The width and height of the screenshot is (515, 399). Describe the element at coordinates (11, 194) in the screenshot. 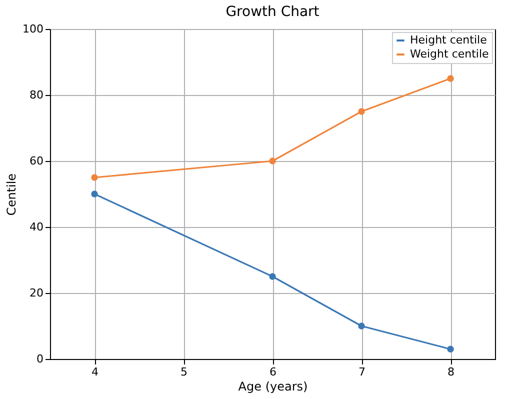

I see `y-axis-title: Centile` at that location.